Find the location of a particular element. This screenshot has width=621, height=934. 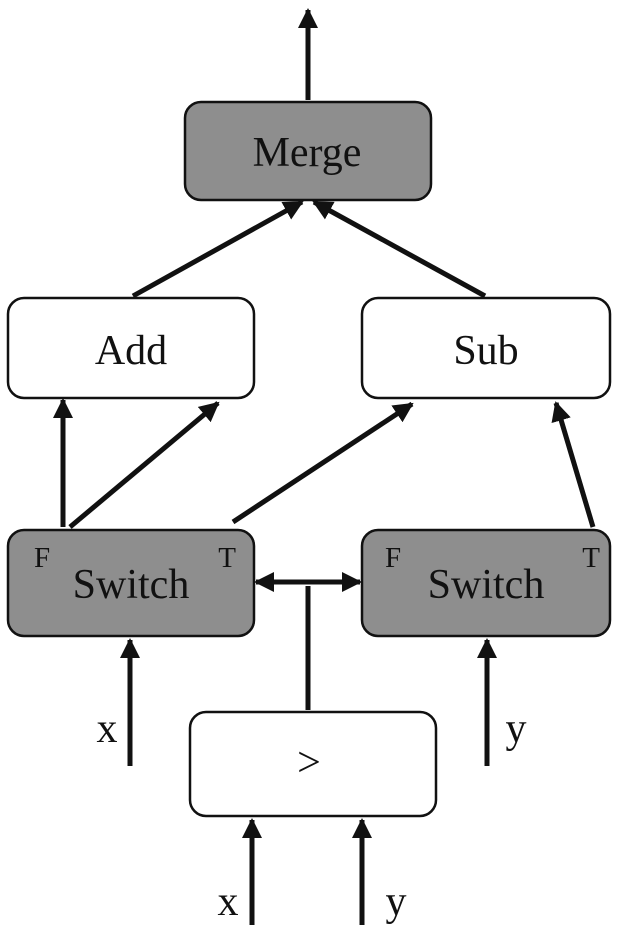

node-sub-label: Sub is located at coordinates (485, 351).